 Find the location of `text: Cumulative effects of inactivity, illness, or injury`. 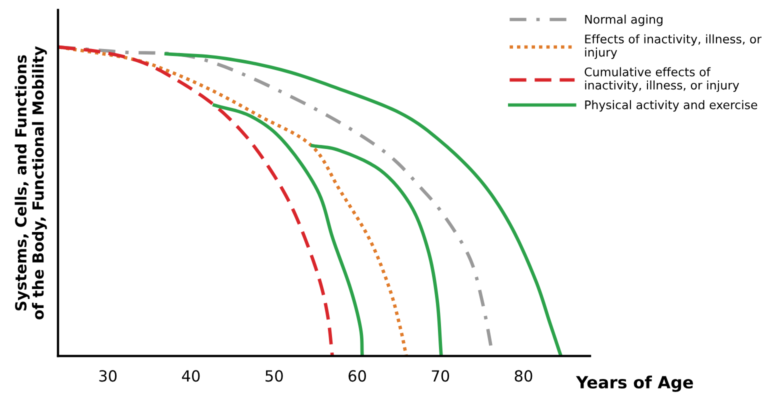

text: Cumulative effects of inactivity, illness, or injury is located at coordinates (662, 79).